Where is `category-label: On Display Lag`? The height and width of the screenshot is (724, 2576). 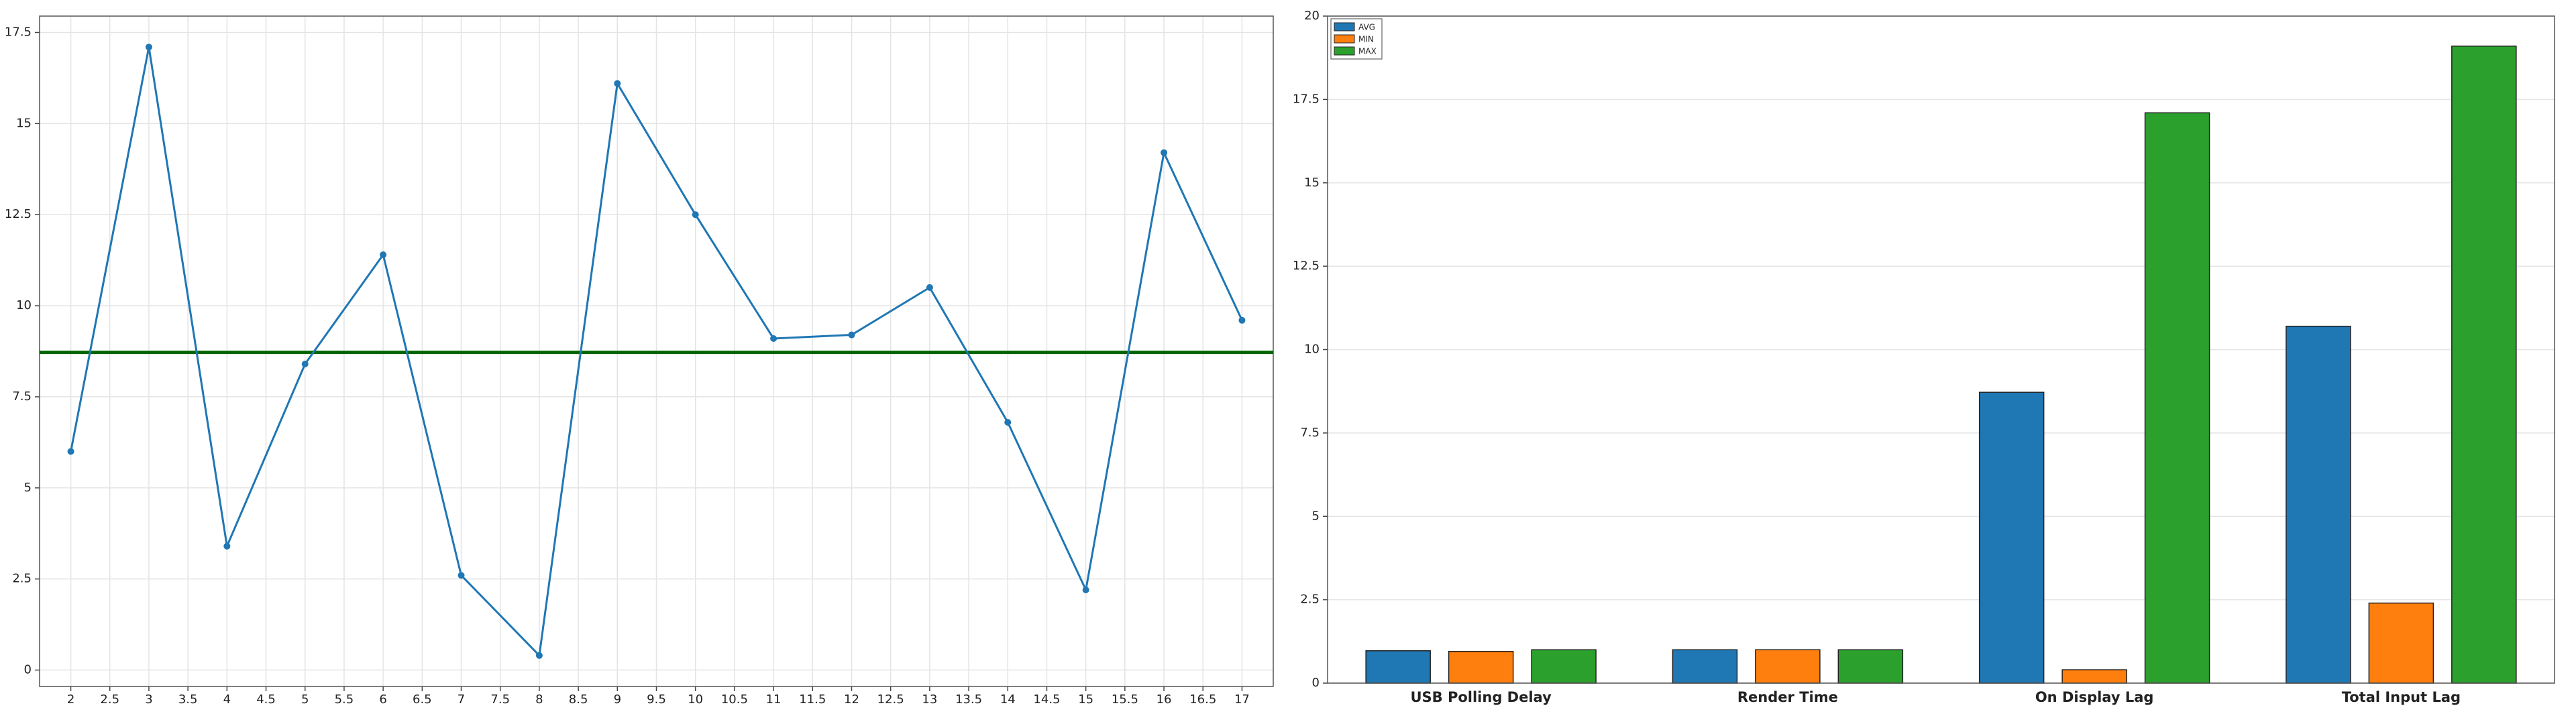
category-label: On Display Lag is located at coordinates (2094, 697).